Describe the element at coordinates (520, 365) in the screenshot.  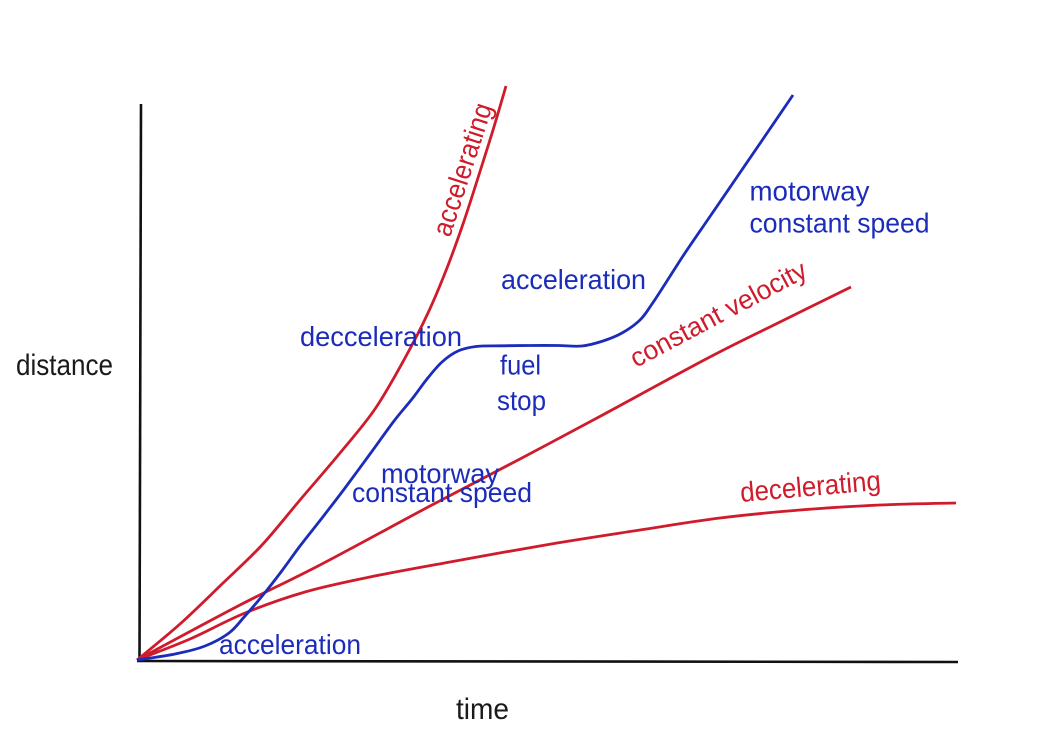
I see `svg-text: fuel` at that location.